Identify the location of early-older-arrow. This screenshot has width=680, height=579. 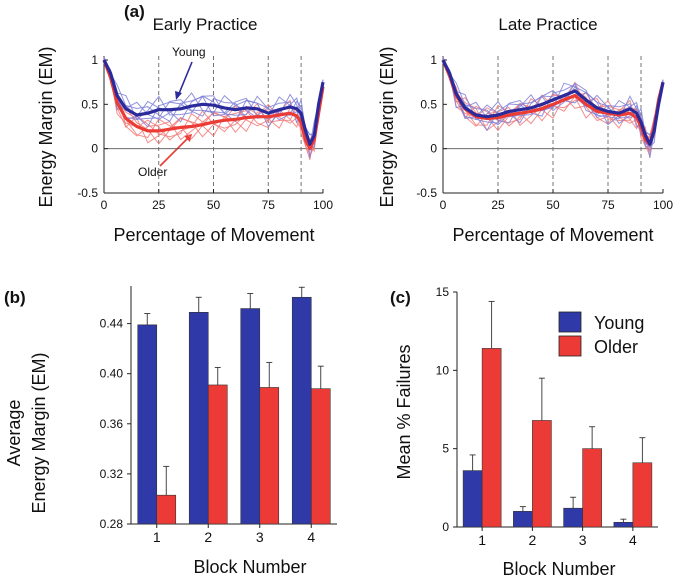
(174, 152).